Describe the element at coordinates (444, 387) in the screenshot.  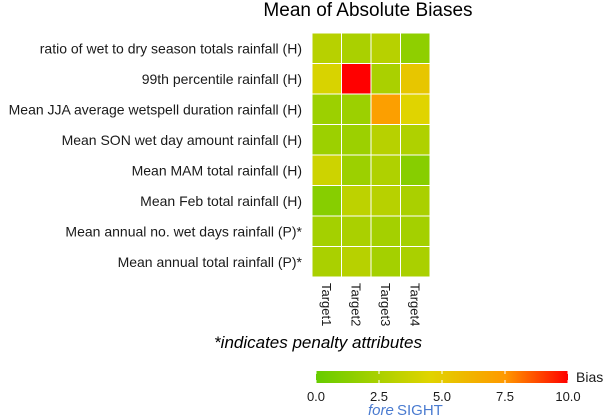
I see `legend-ticks: 0.0 2.5 5.0 7.5 10.0` at that location.